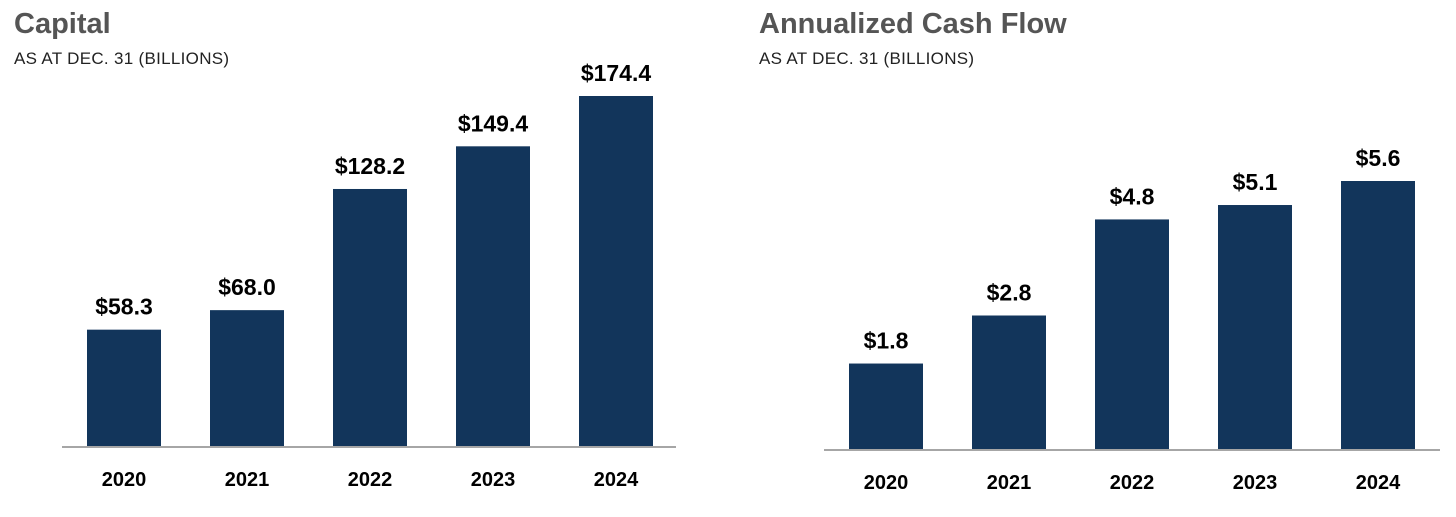 Image resolution: width=1456 pixels, height=517 pixels. What do you see at coordinates (493, 123) in the screenshot?
I see `value-label-2023: $149.4` at bounding box center [493, 123].